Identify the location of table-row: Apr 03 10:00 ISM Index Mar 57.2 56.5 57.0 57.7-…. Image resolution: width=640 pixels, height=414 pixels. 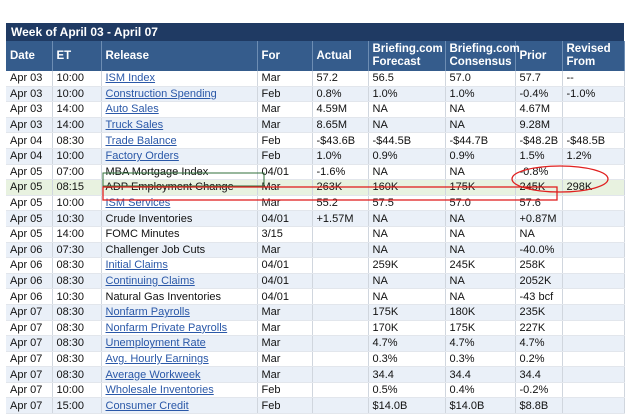
(315, 79).